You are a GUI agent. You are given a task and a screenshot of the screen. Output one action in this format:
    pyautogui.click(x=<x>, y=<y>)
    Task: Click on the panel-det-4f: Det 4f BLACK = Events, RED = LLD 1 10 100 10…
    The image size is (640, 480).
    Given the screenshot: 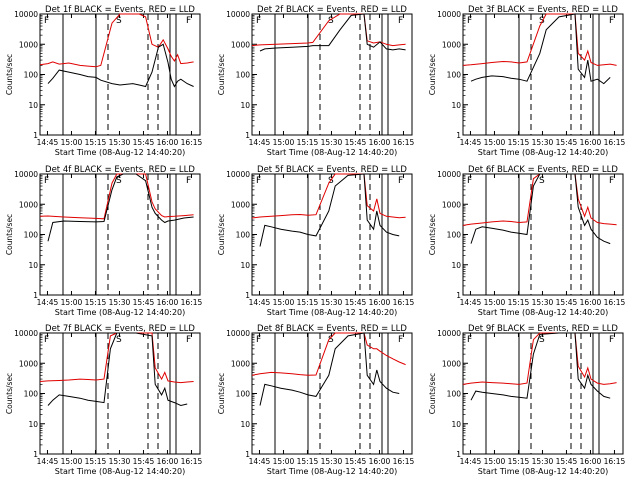 What is the action you would take?
    pyautogui.click(x=104, y=241)
    